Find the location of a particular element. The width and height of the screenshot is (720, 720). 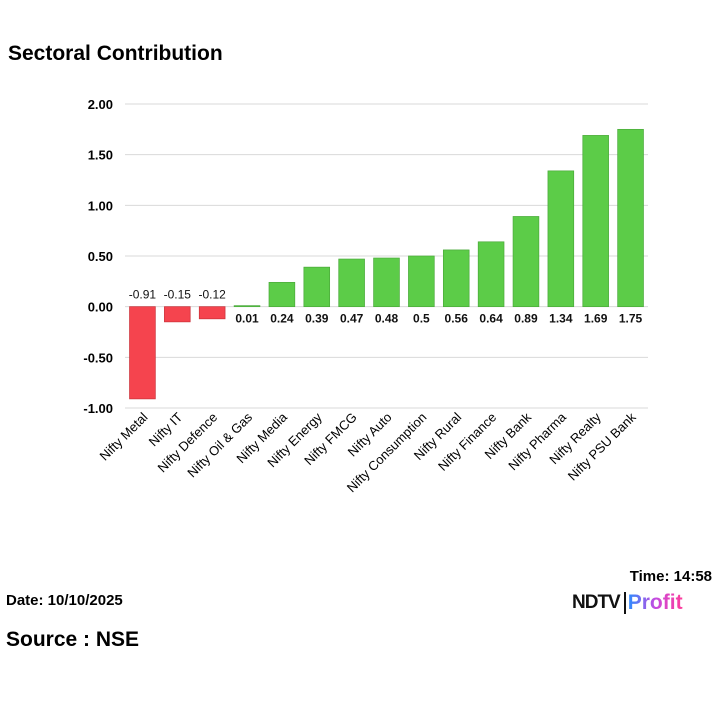

data-label: 0.48 is located at coordinates (387, 319).